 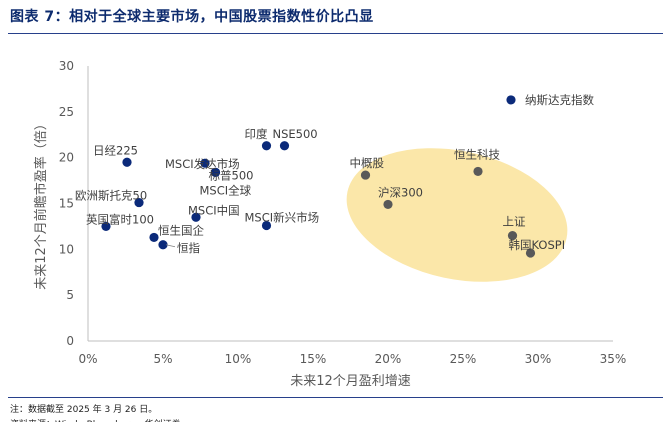 What do you see at coordinates (66, 204) in the screenshot?
I see `y-tick-label: 15` at bounding box center [66, 204].